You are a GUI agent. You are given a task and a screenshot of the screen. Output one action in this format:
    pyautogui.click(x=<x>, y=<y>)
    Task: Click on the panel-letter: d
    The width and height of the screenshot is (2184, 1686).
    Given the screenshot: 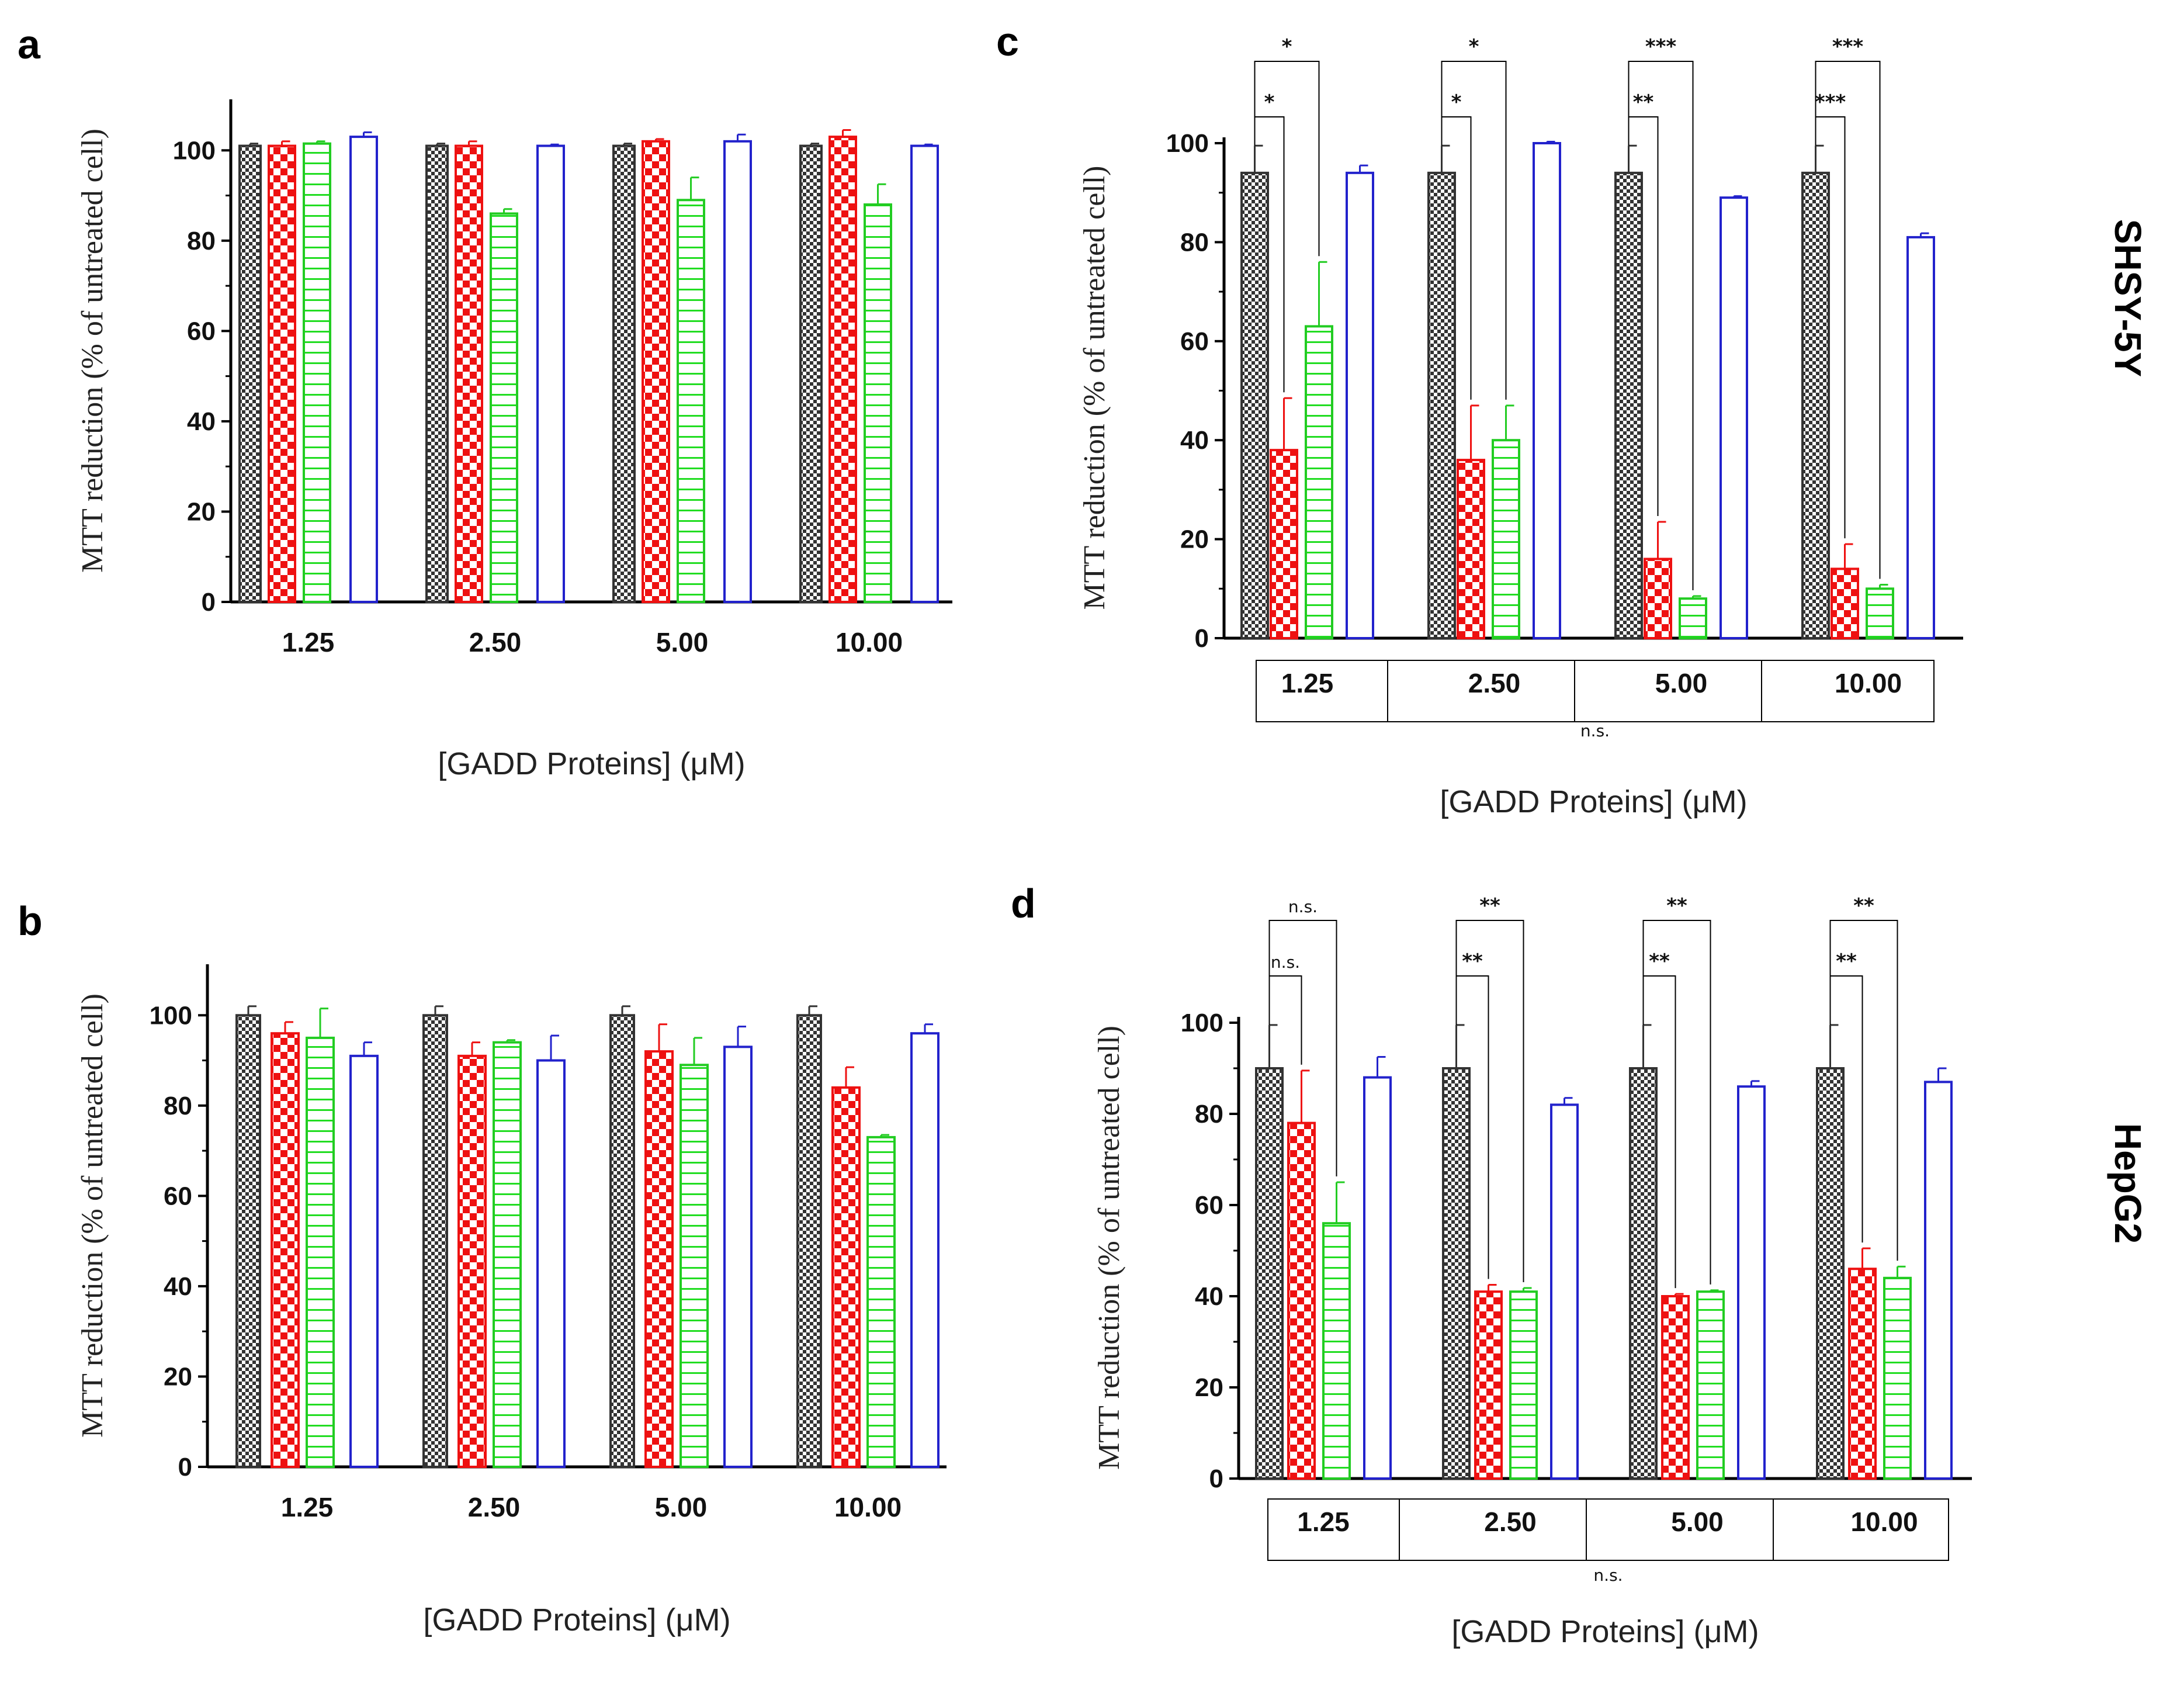 What is the action you would take?
    pyautogui.click(x=1023, y=903)
    